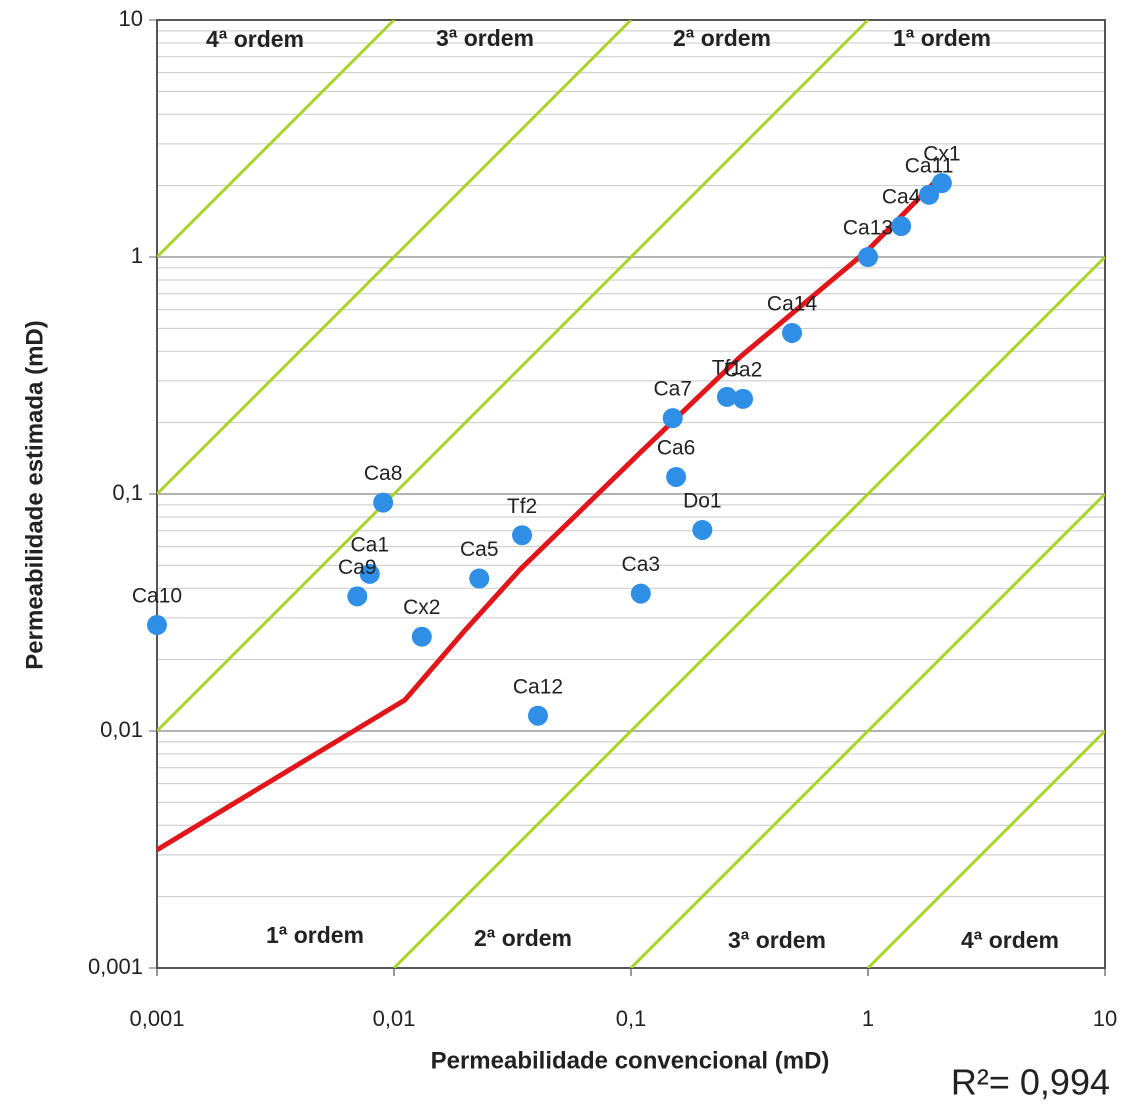 This screenshot has height=1110, width=1131. I want to click on point-label: Cx2, so click(421, 607).